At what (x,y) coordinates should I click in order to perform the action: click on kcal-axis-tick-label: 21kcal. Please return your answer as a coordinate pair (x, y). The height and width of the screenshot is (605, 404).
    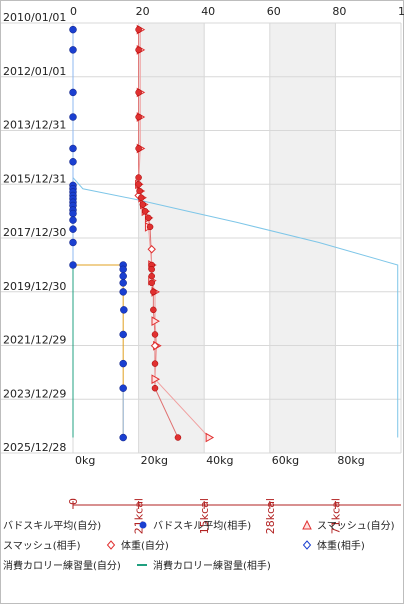
    Looking at the image, I should click on (139, 516).